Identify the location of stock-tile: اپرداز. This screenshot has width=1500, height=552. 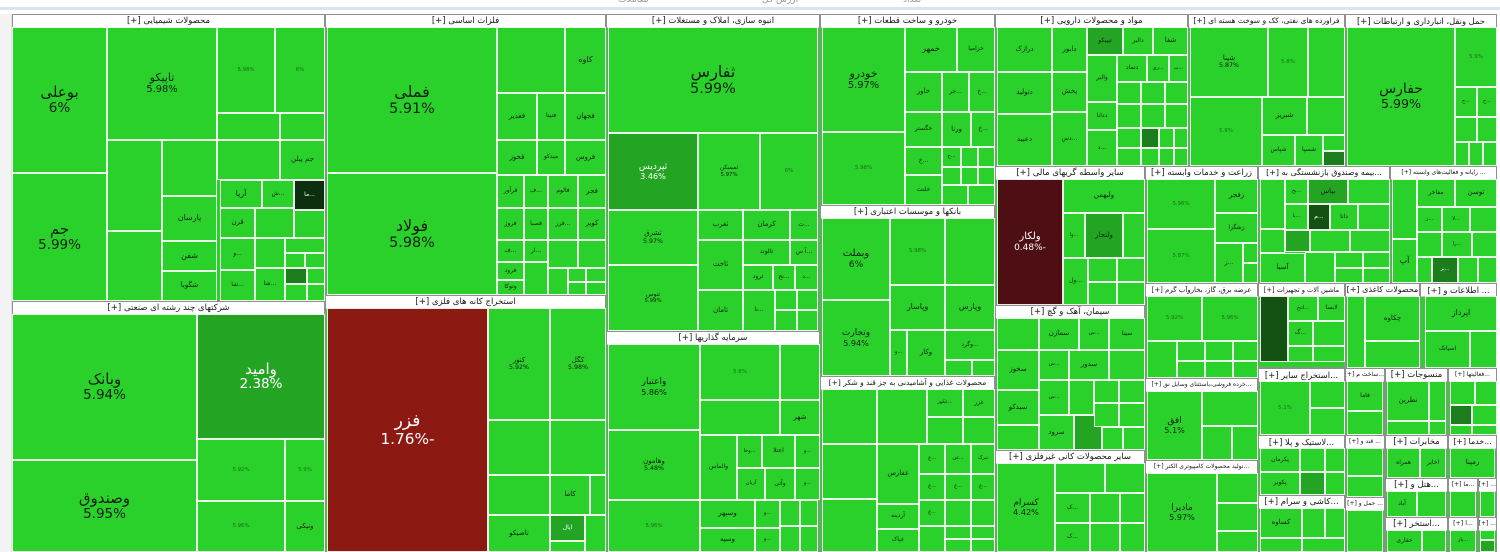
(1461, 313).